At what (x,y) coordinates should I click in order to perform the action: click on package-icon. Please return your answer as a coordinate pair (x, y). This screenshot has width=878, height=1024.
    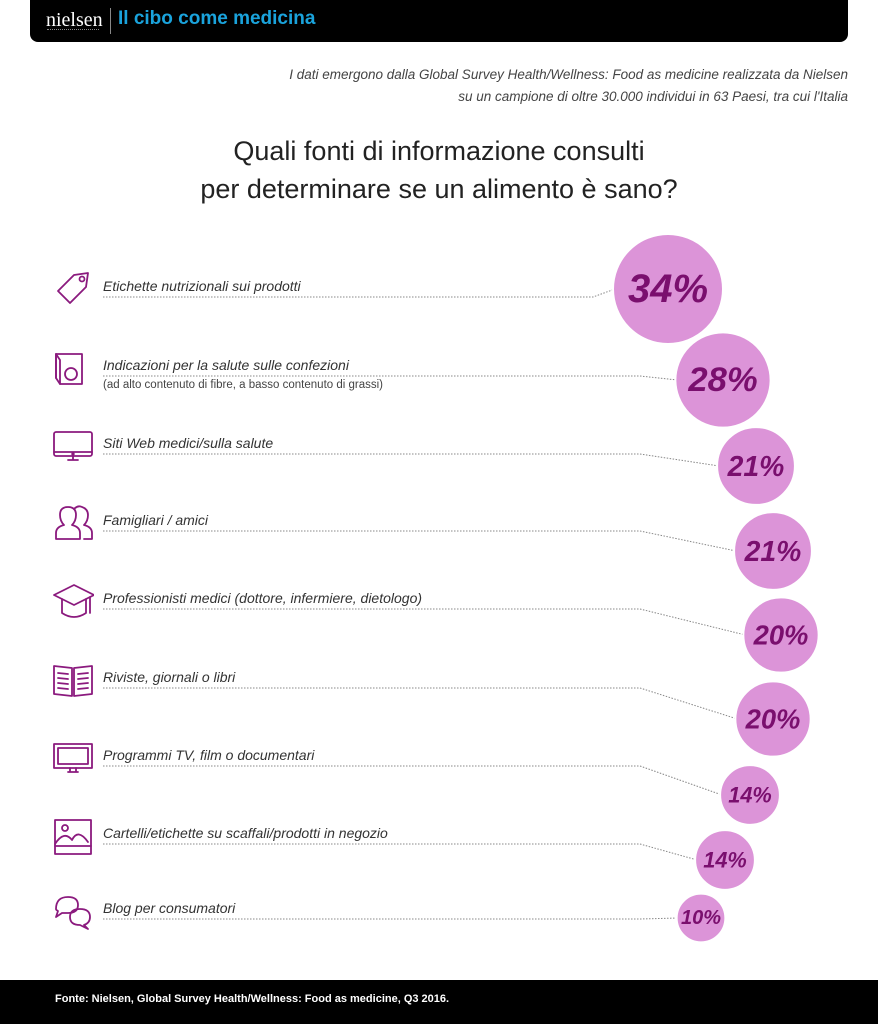
    Looking at the image, I should click on (73, 368).